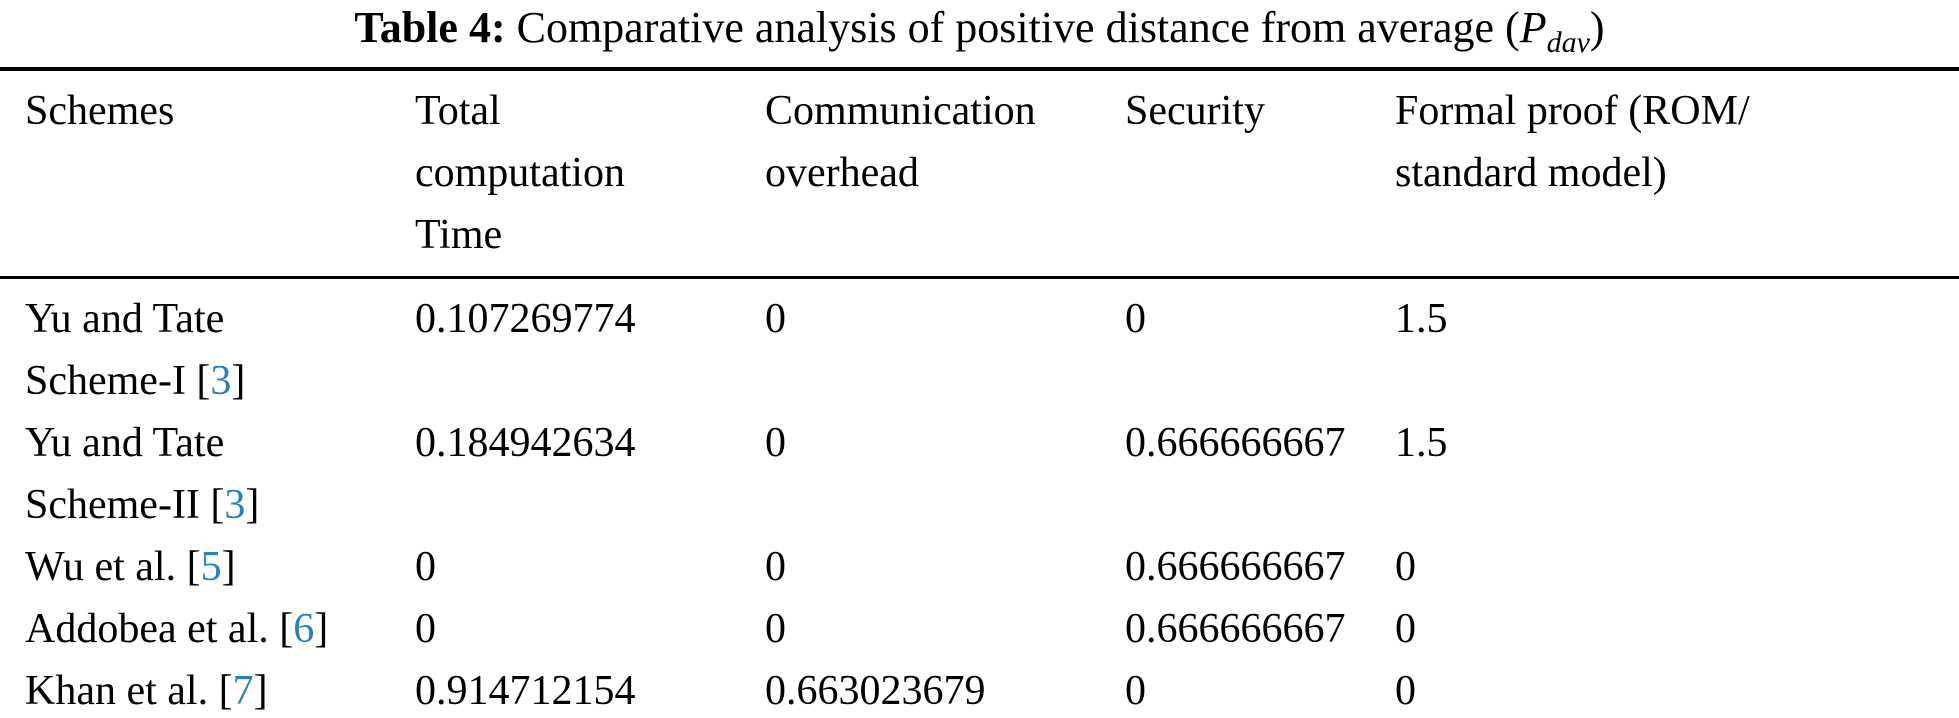 The height and width of the screenshot is (718, 1959). Describe the element at coordinates (430, 27) in the screenshot. I see `table-caption-number: Table 4:` at that location.